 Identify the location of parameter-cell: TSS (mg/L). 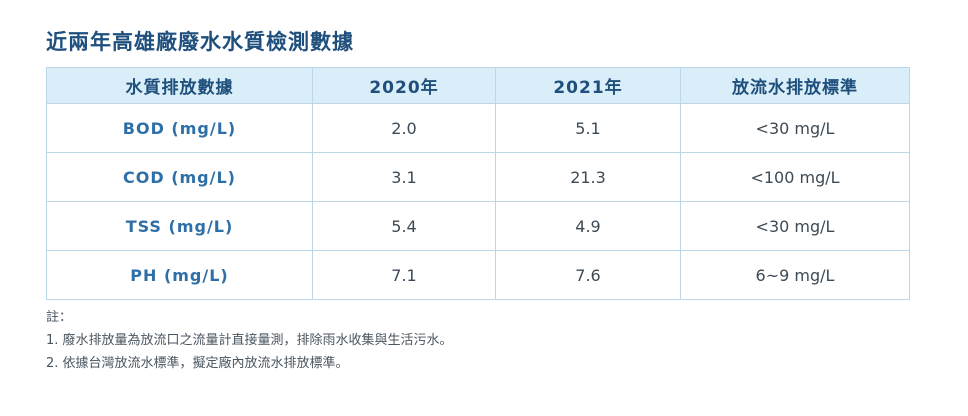
(179, 226).